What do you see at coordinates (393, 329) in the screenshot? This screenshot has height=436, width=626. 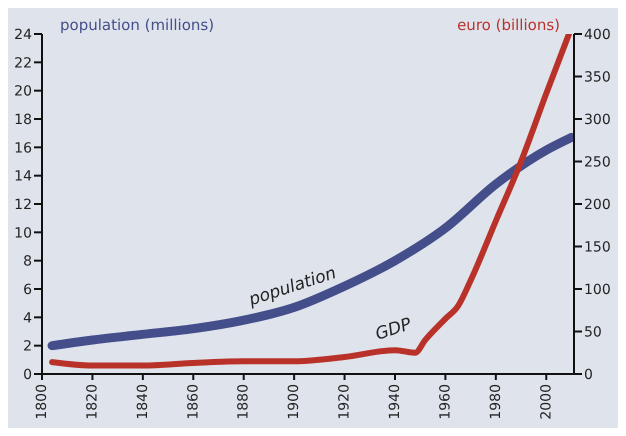 I see `text: GDP` at bounding box center [393, 329].